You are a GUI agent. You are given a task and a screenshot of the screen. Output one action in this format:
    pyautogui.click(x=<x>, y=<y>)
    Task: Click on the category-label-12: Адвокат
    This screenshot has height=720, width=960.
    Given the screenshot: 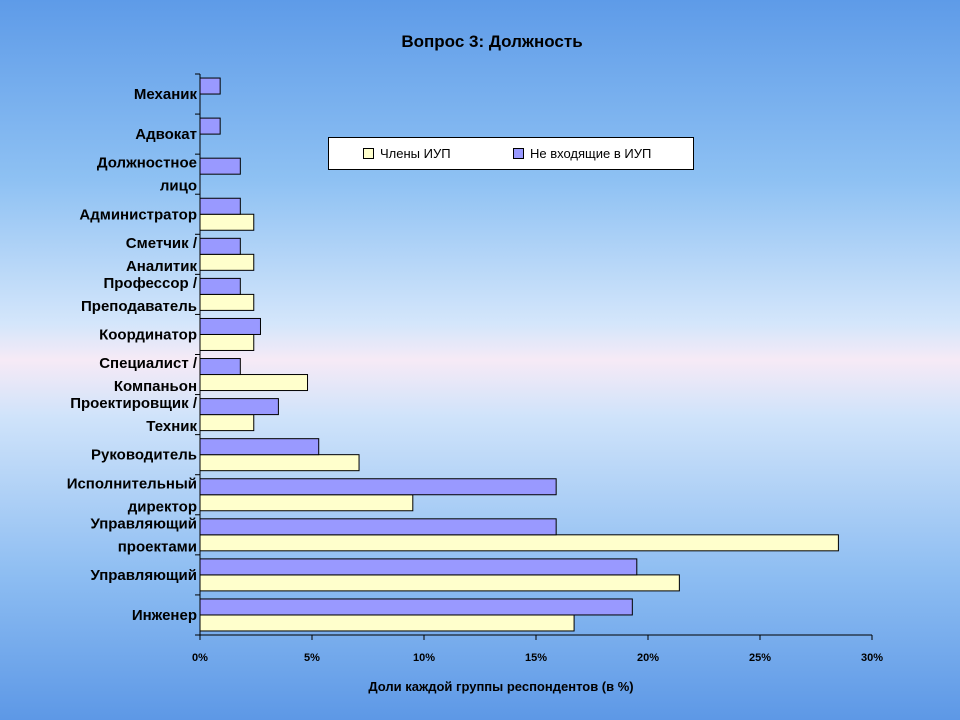 What is the action you would take?
    pyautogui.click(x=166, y=134)
    